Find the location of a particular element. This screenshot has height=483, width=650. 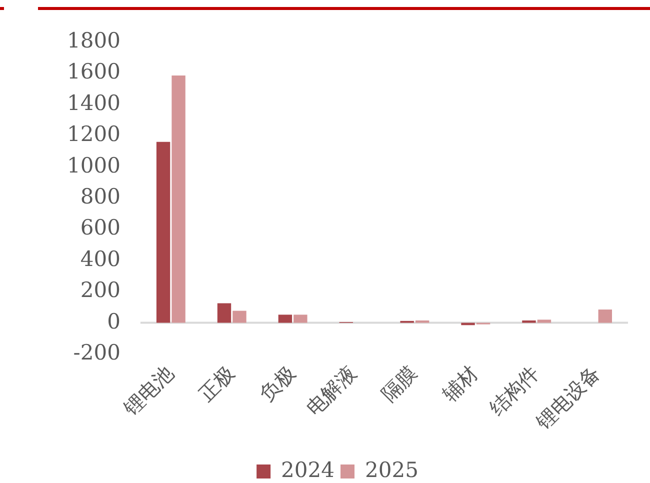

y-tick-label: 200 is located at coordinates (100, 290).